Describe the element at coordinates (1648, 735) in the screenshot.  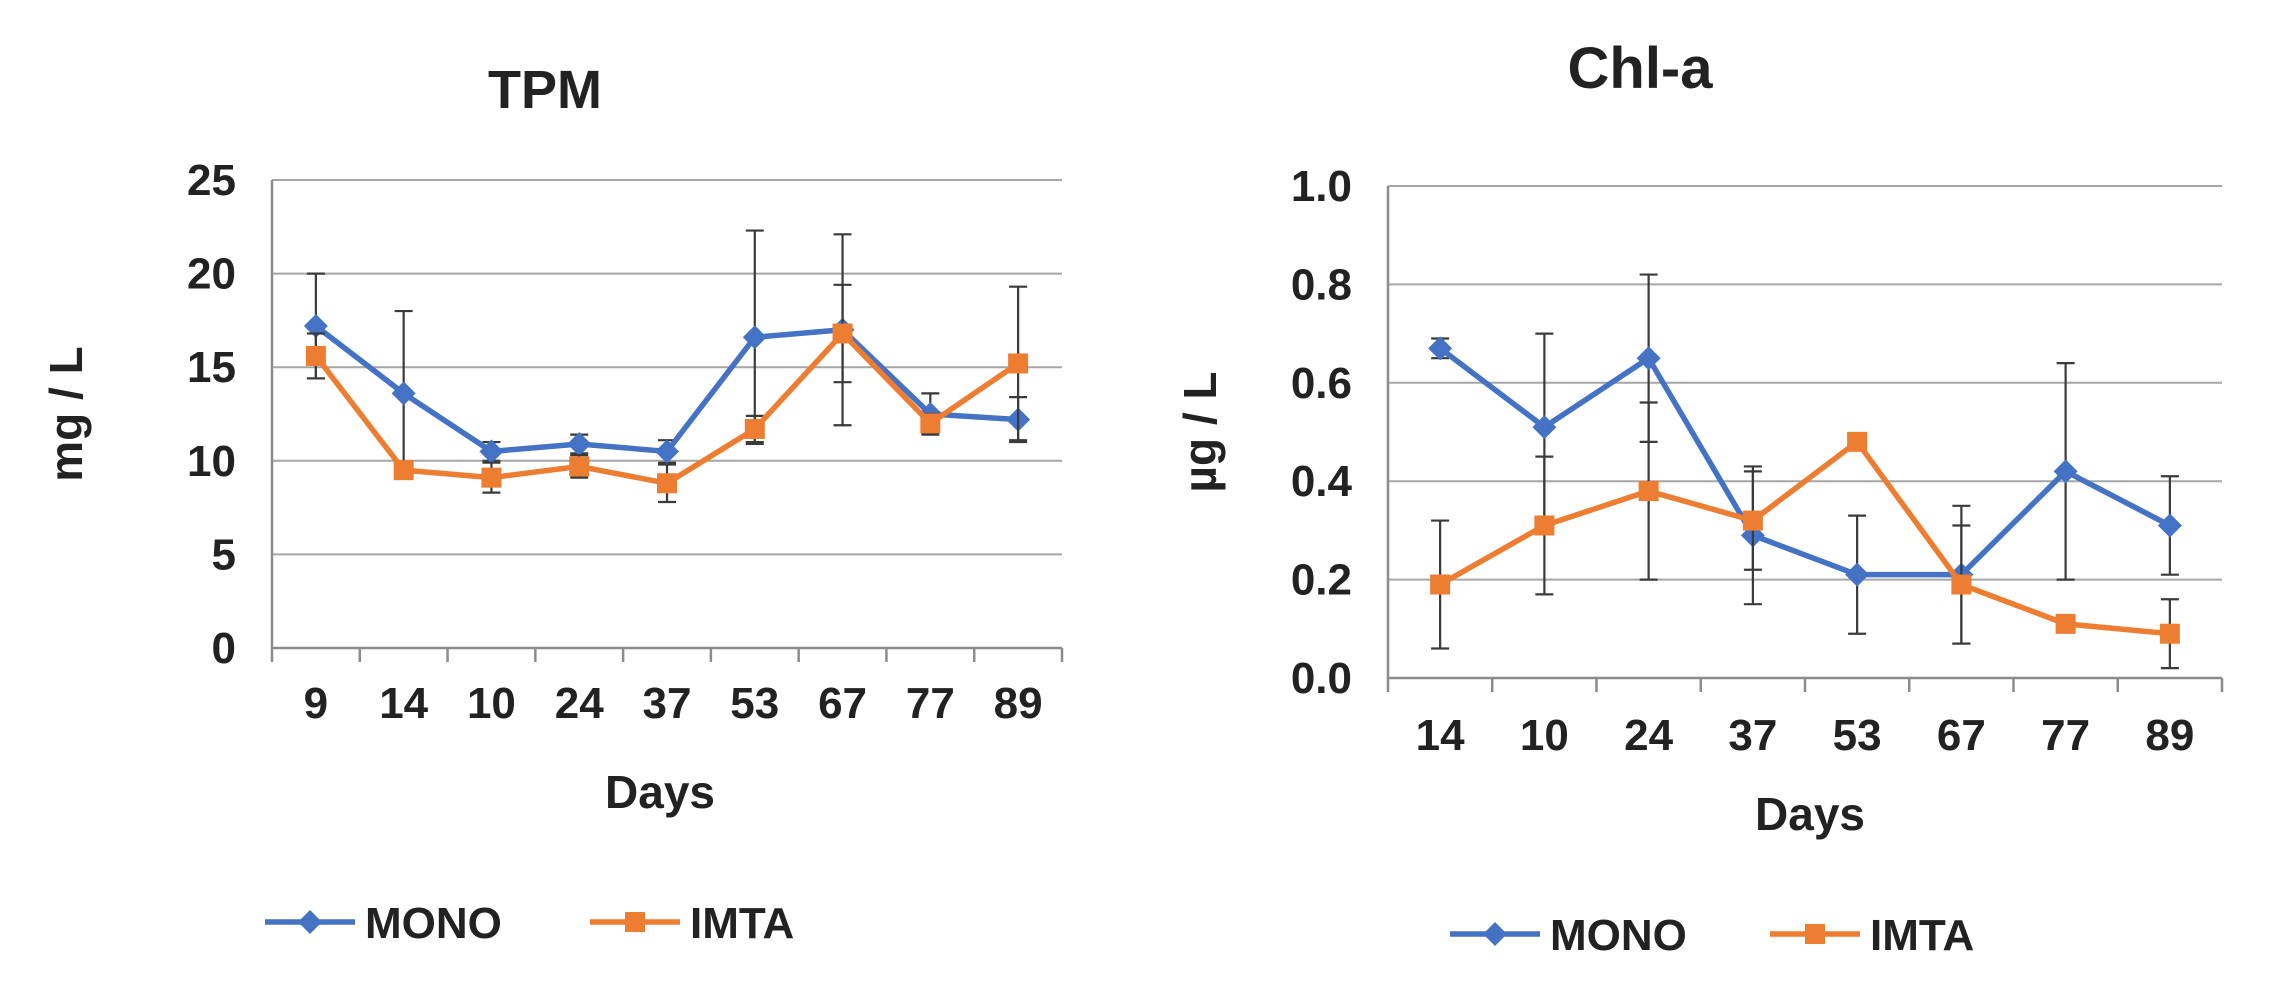
I see `chla-xtick-label: 24` at that location.